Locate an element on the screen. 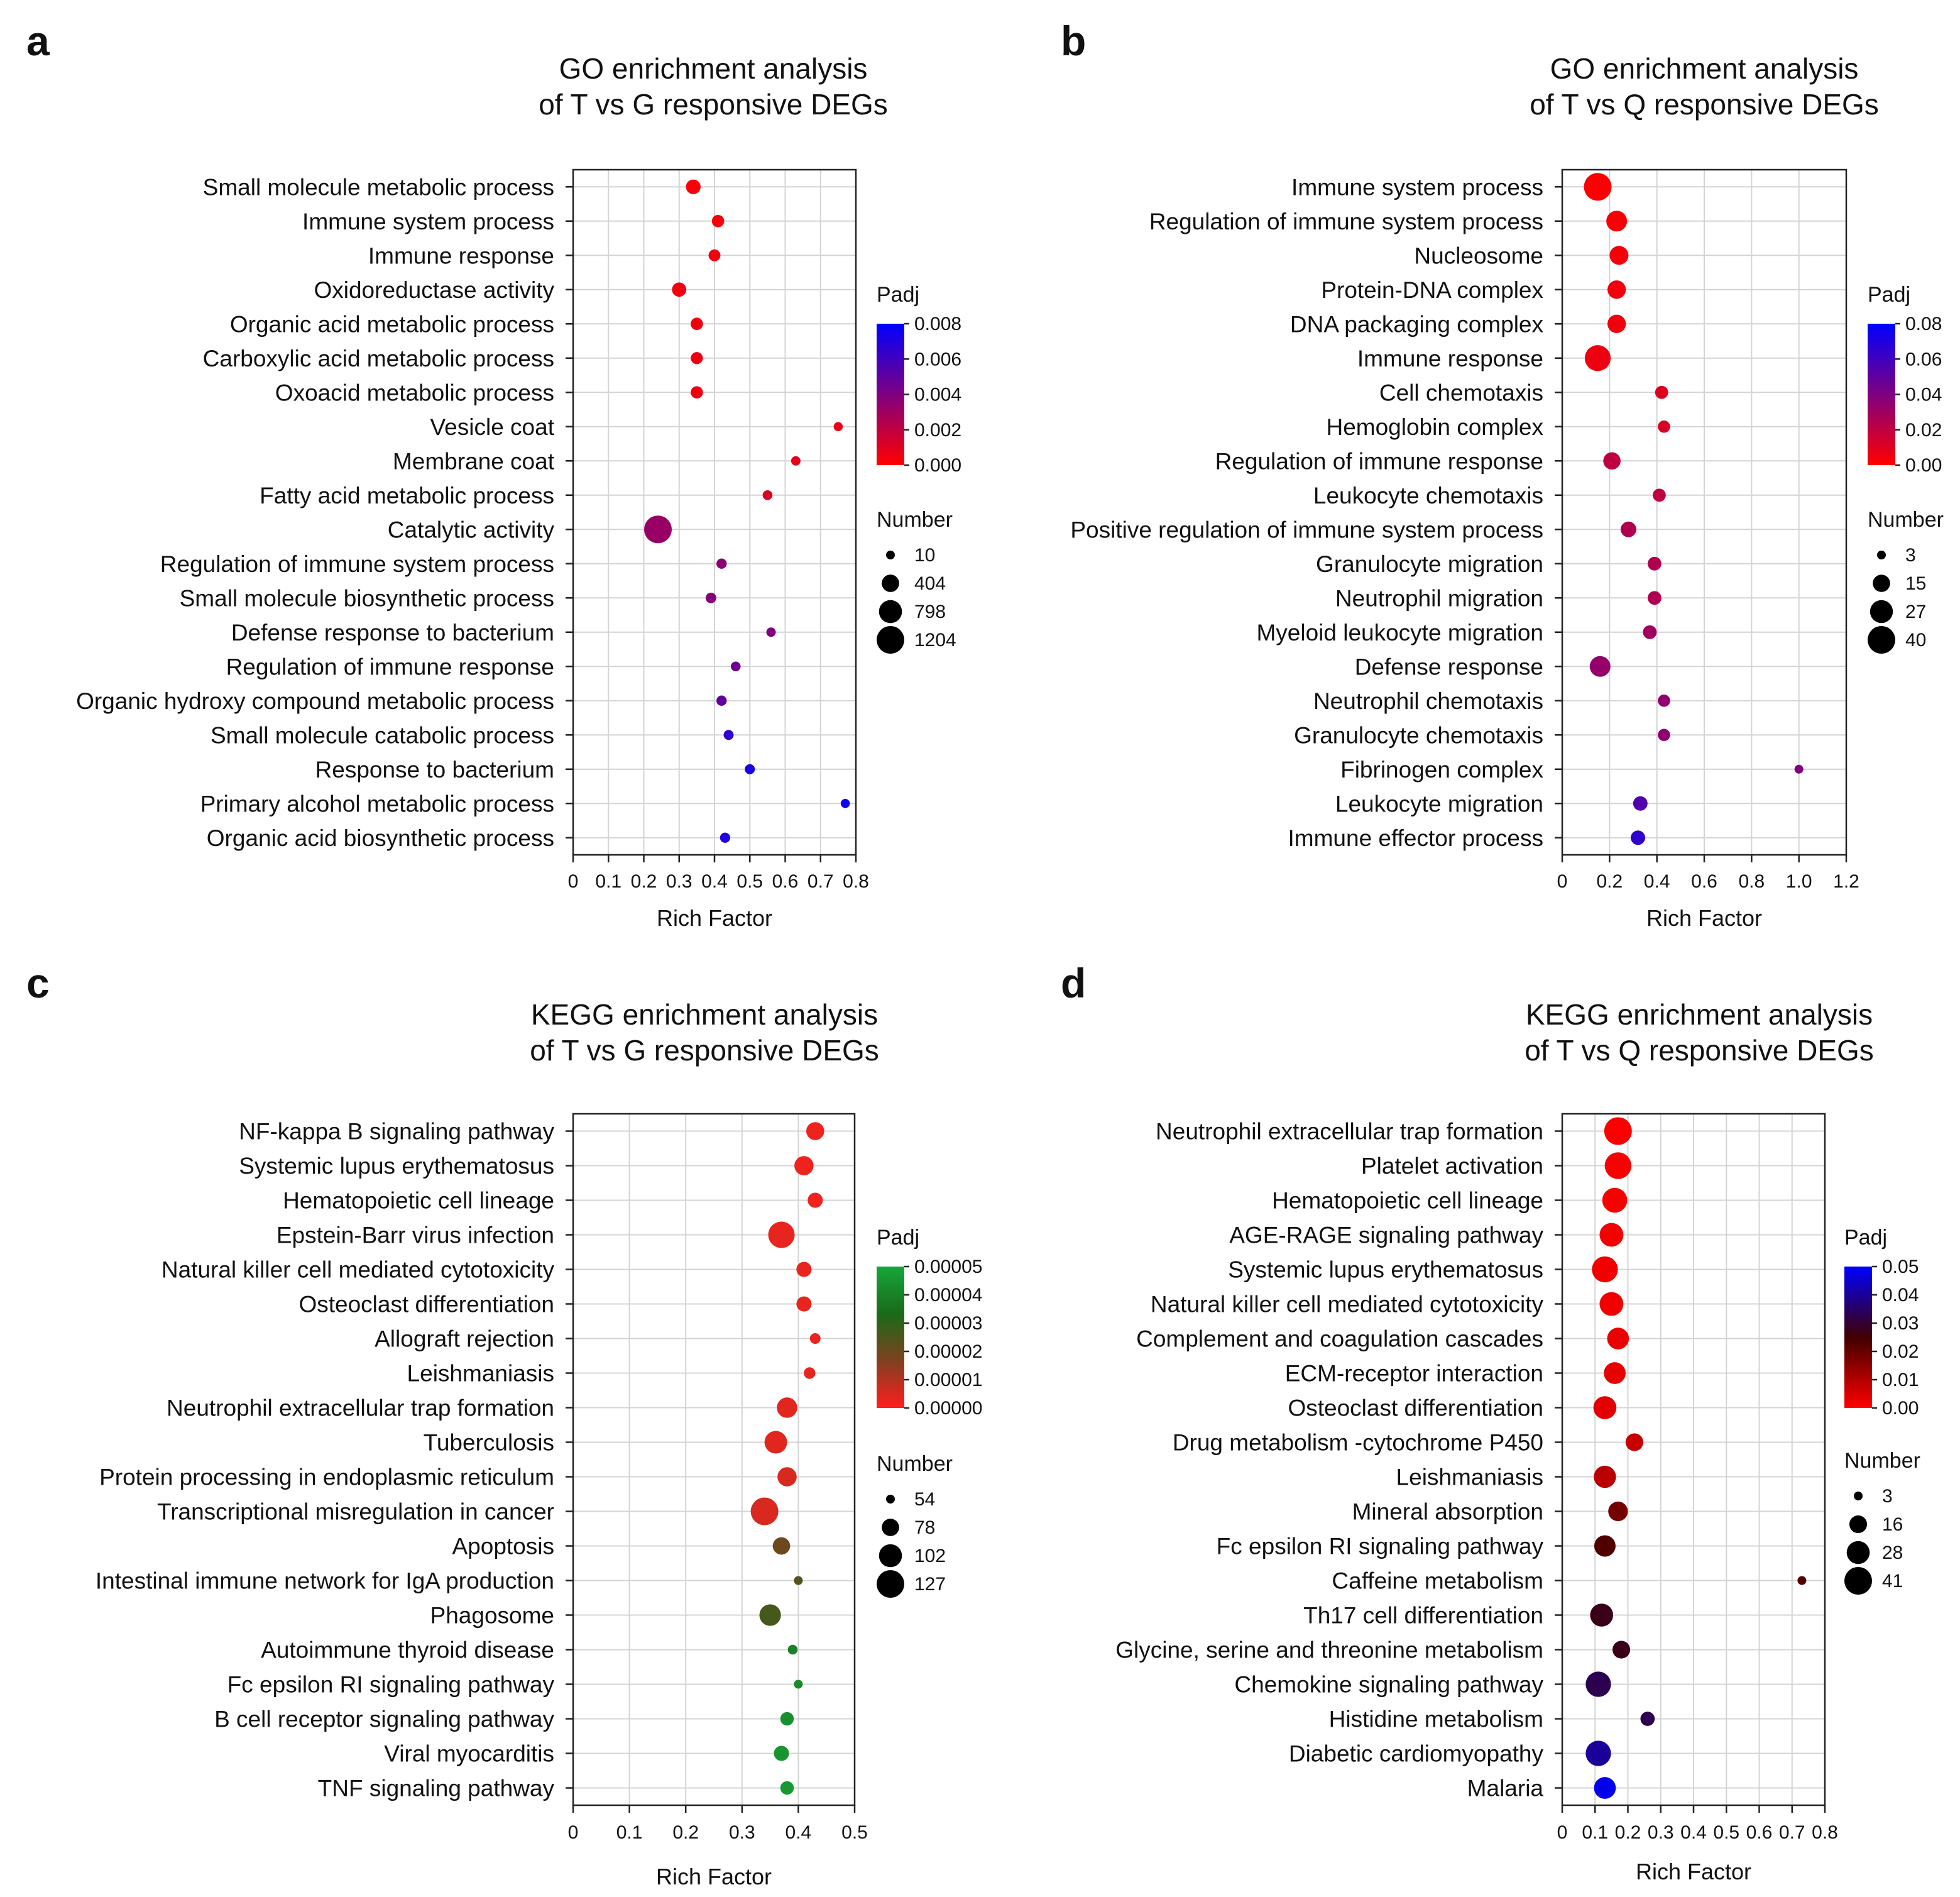 This screenshot has height=1897, width=1960. category-label: Vesicle coat is located at coordinates (492, 427).